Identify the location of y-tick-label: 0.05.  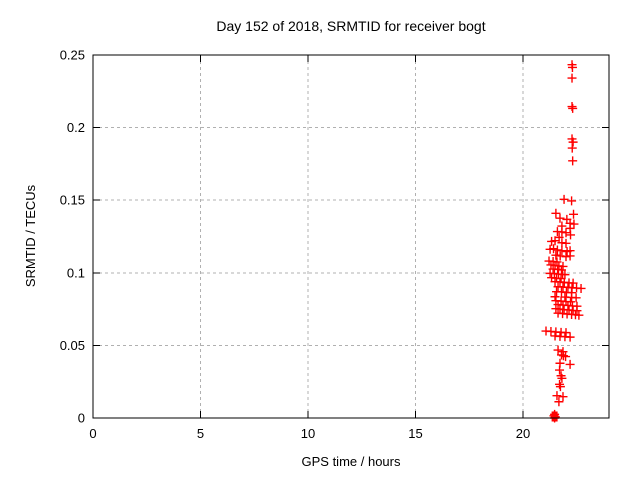
(72, 345).